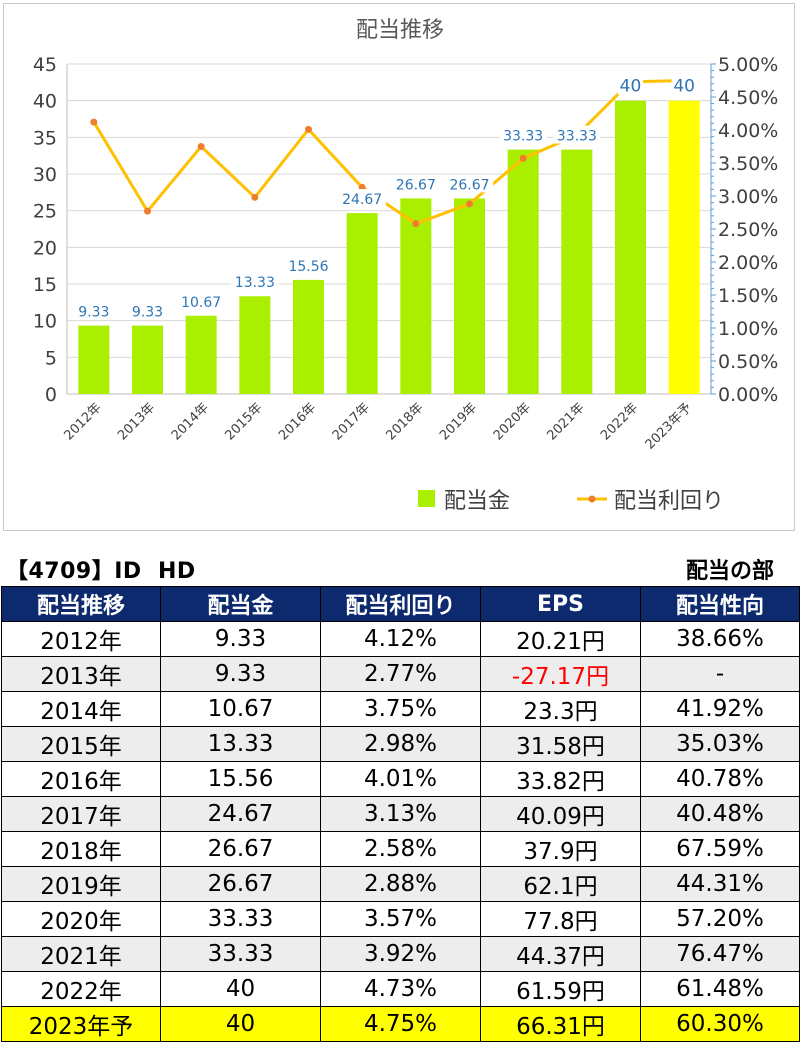 This screenshot has height=1042, width=800. I want to click on cell-yield: 2.77%, so click(400, 674).